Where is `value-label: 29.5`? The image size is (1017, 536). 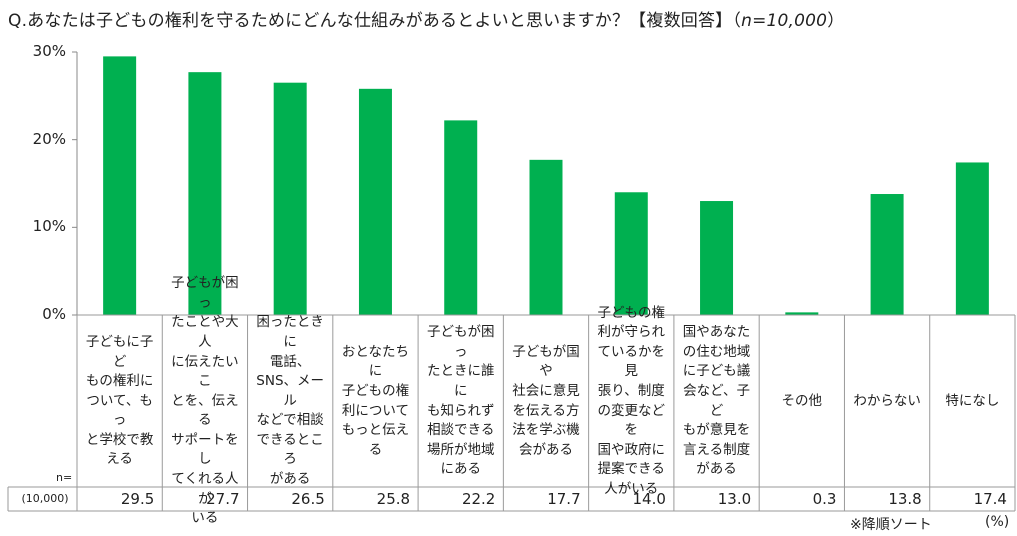
value-label: 29.5 is located at coordinates (137, 499).